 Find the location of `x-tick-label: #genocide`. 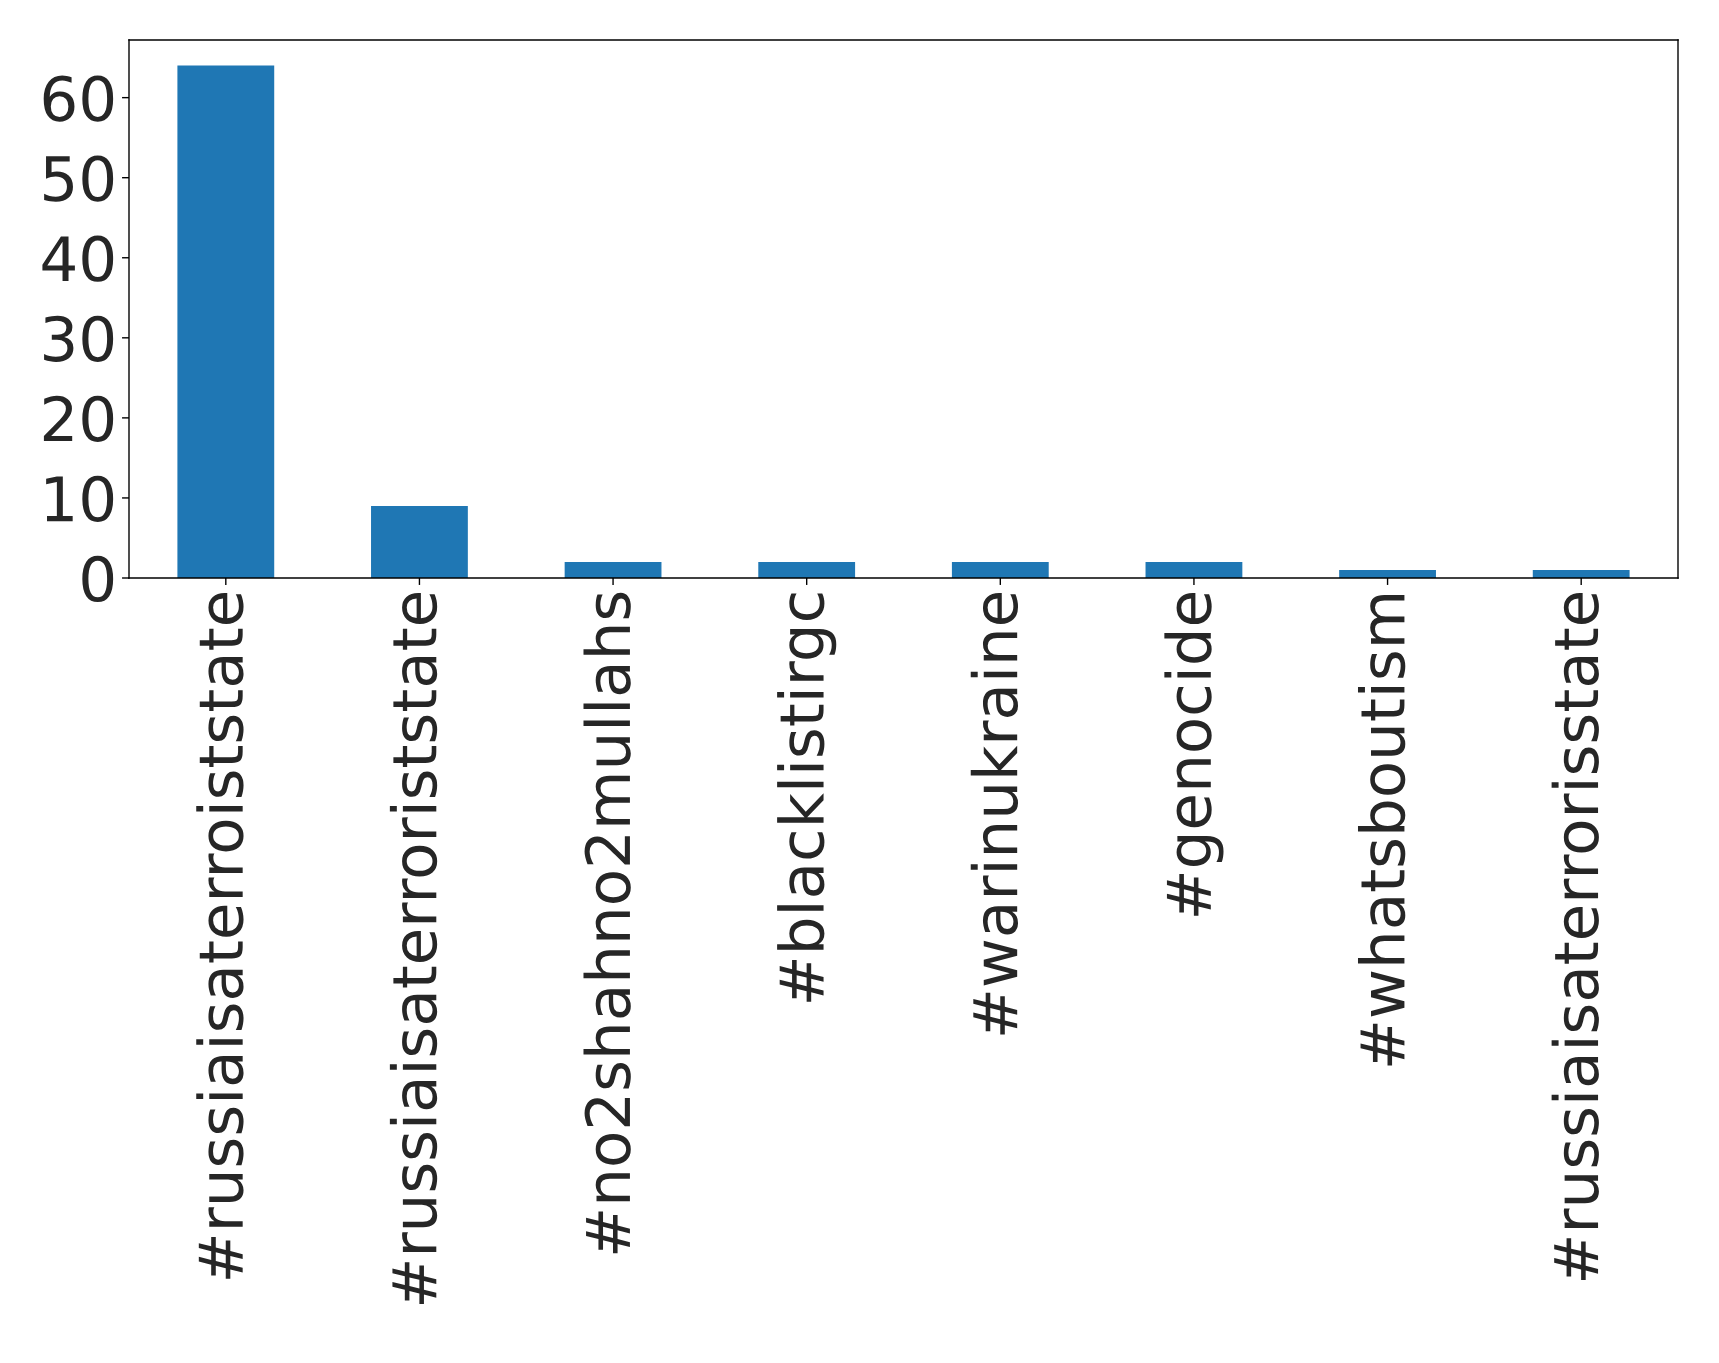

x-tick-label: #genocide is located at coordinates (1194, 754).